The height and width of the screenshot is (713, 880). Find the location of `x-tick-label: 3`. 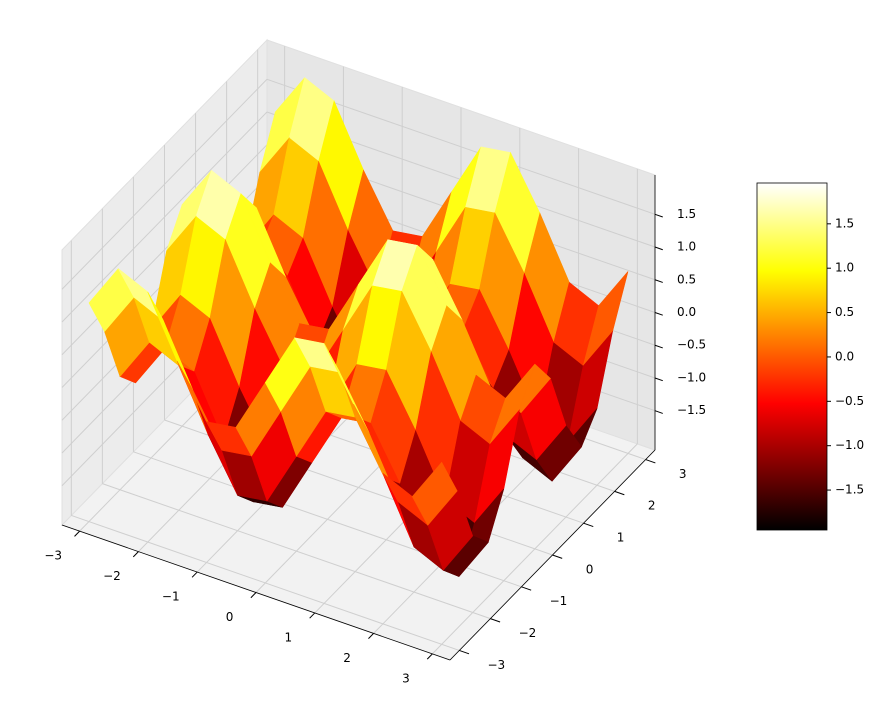

x-tick-label: 3 is located at coordinates (406, 678).